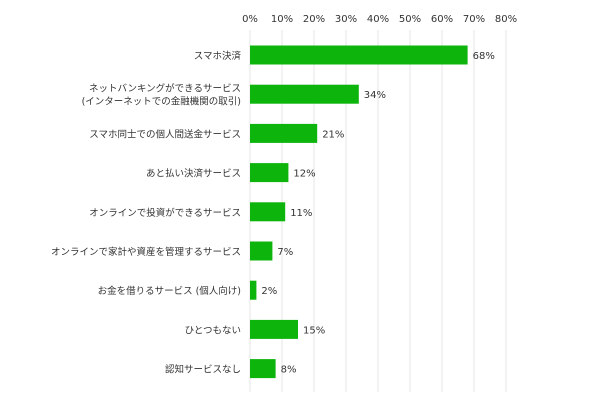  What do you see at coordinates (304, 174) in the screenshot?
I see `data-label: 12%` at bounding box center [304, 174].